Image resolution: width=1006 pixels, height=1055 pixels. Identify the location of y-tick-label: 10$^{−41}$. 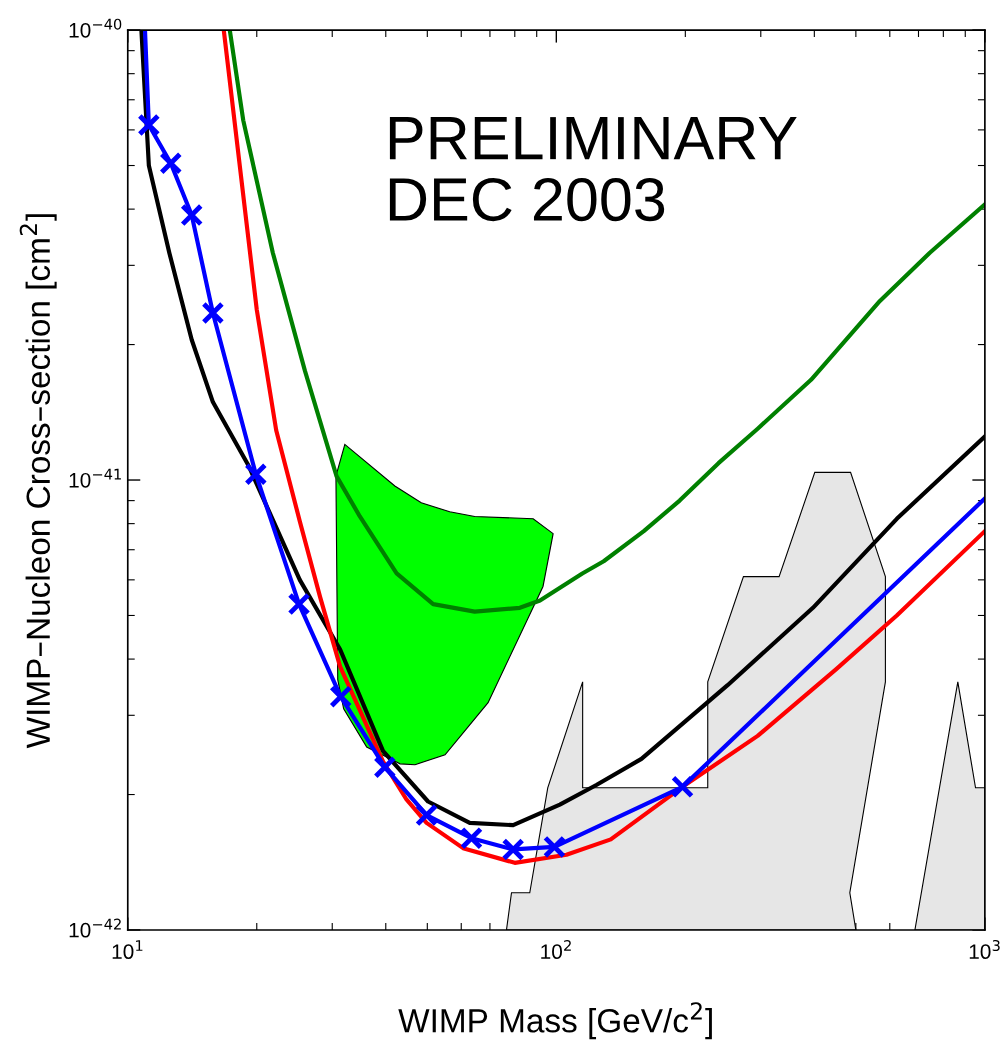
(95, 478).